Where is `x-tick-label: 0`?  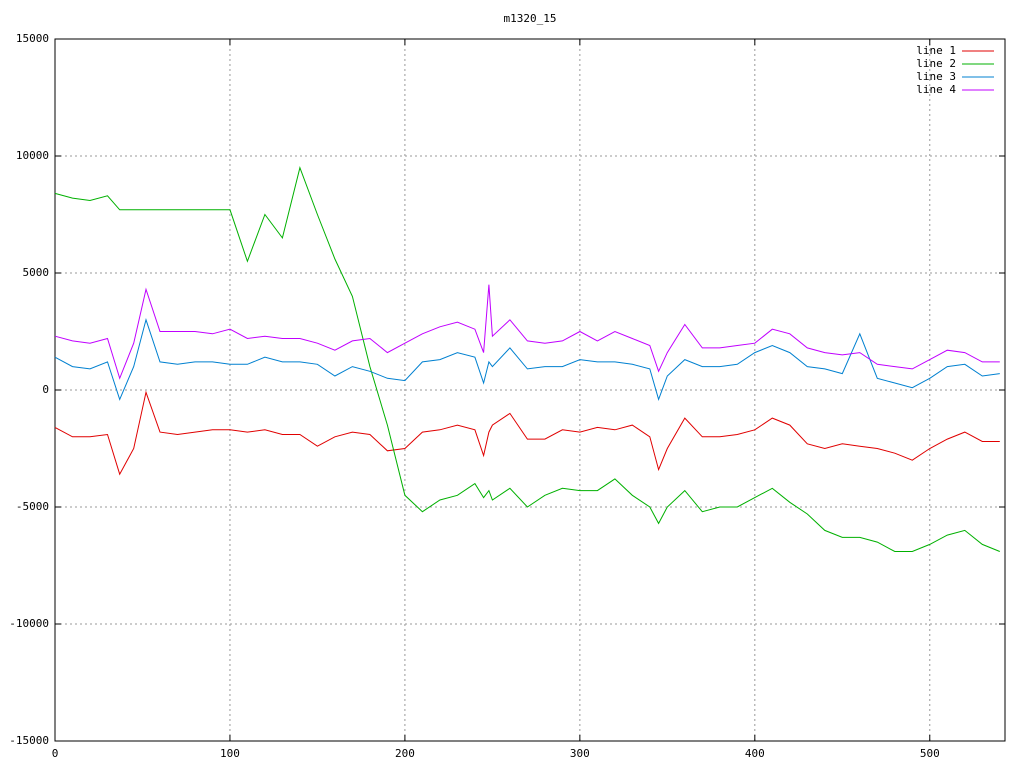 x-tick-label: 0 is located at coordinates (55, 753).